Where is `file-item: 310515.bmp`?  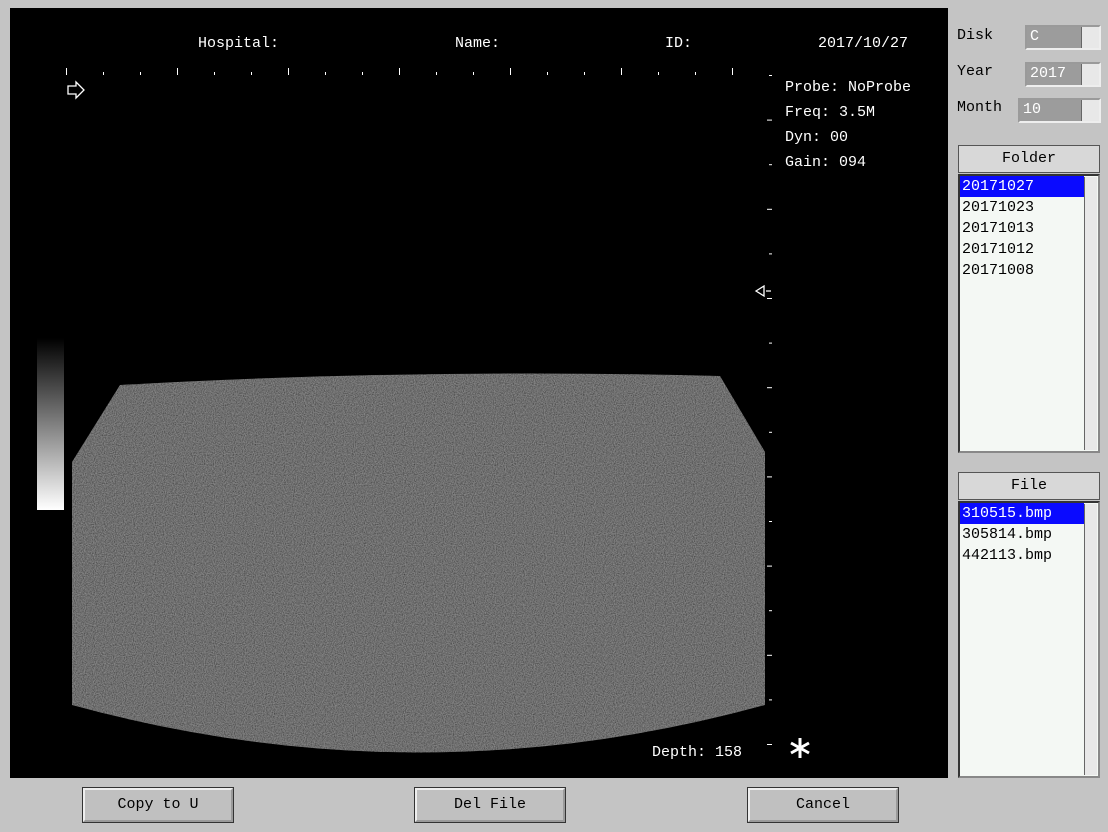 file-item: 310515.bmp is located at coordinates (1022, 513).